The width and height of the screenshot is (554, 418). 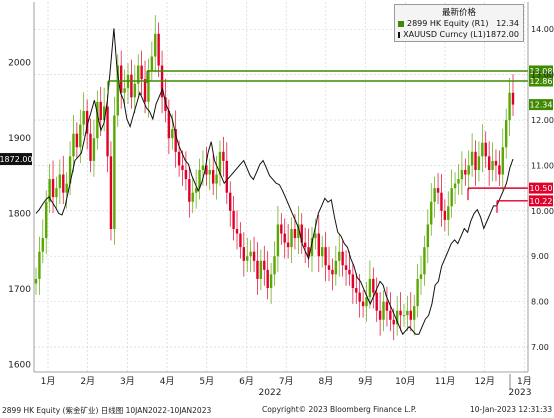 I want to click on legend-series-name: XAUUSD Curncy, so click(x=435, y=34).